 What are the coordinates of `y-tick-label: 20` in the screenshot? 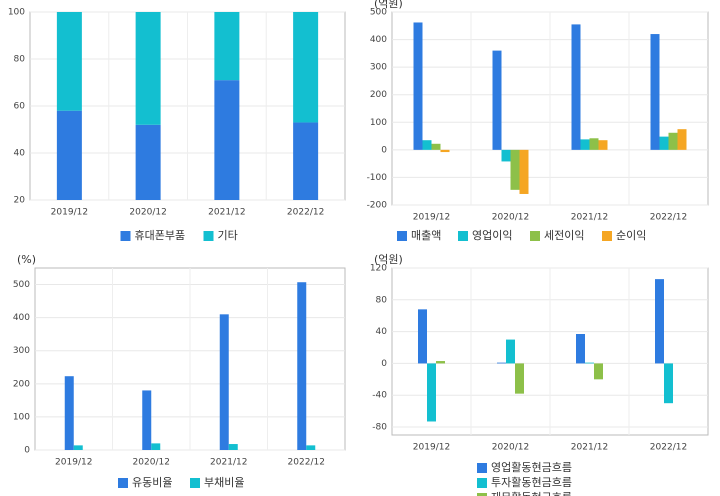 It's located at (20, 201).